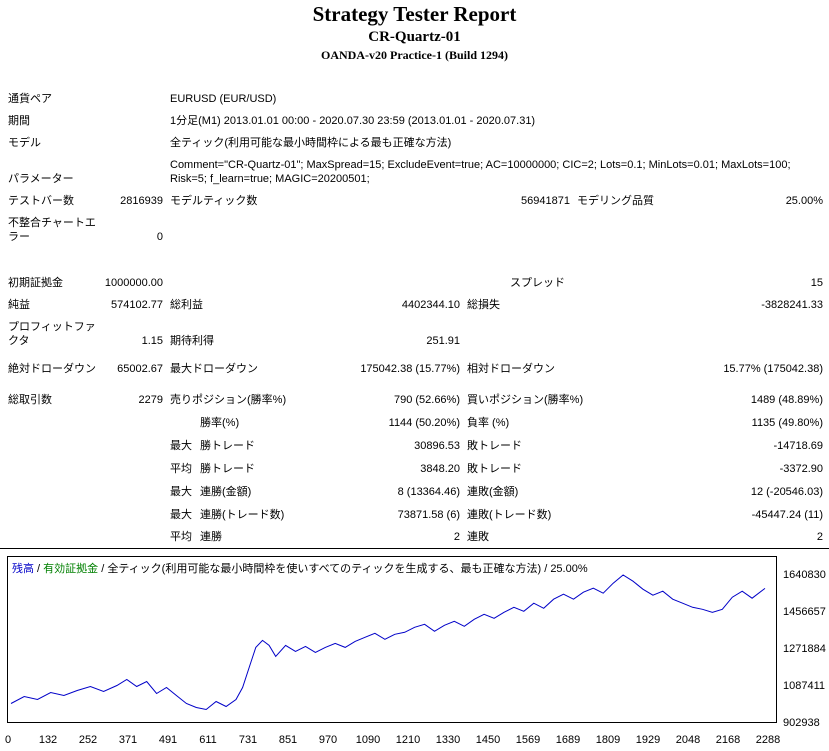 Image resolution: width=829 pixels, height=751 pixels. Describe the element at coordinates (768, 740) in the screenshot. I see `x-axis-label: 2288` at that location.